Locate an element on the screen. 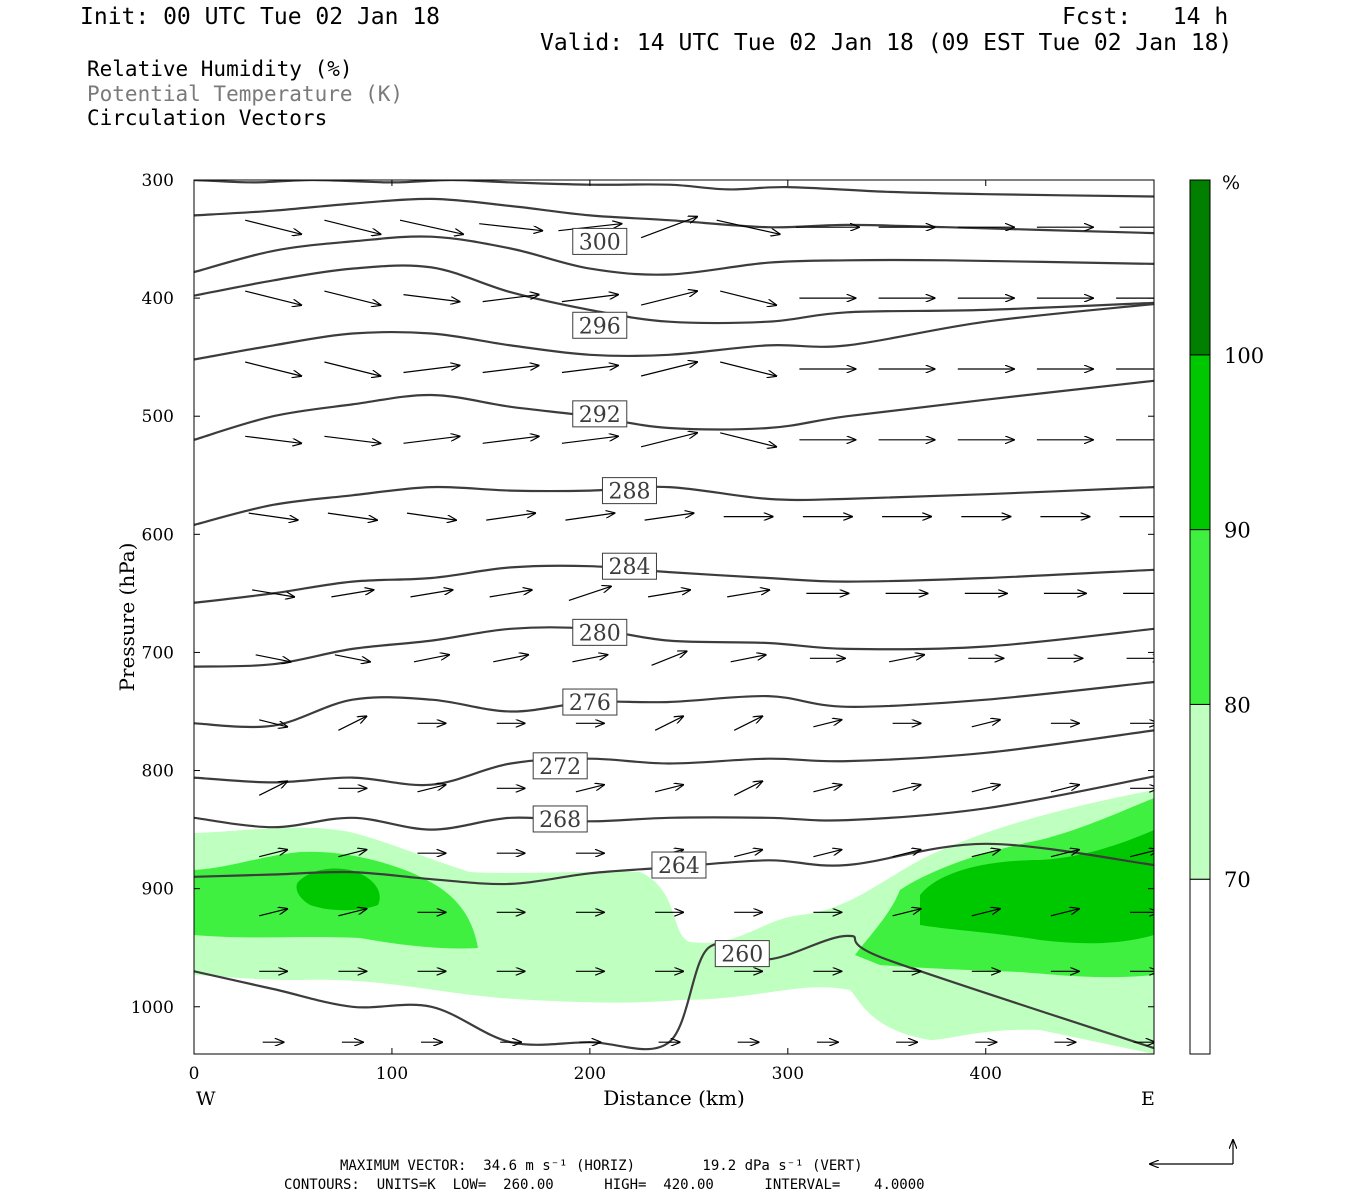  x-tick-label: 400 is located at coordinates (986, 1074).